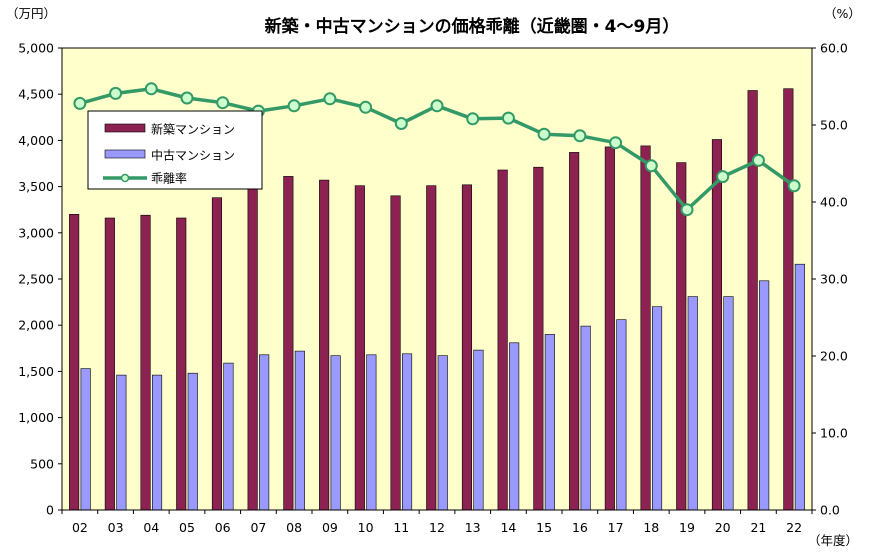 The height and width of the screenshot is (558, 880). What do you see at coordinates (125, 154) in the screenshot?
I see `legend-swatch-used` at bounding box center [125, 154].